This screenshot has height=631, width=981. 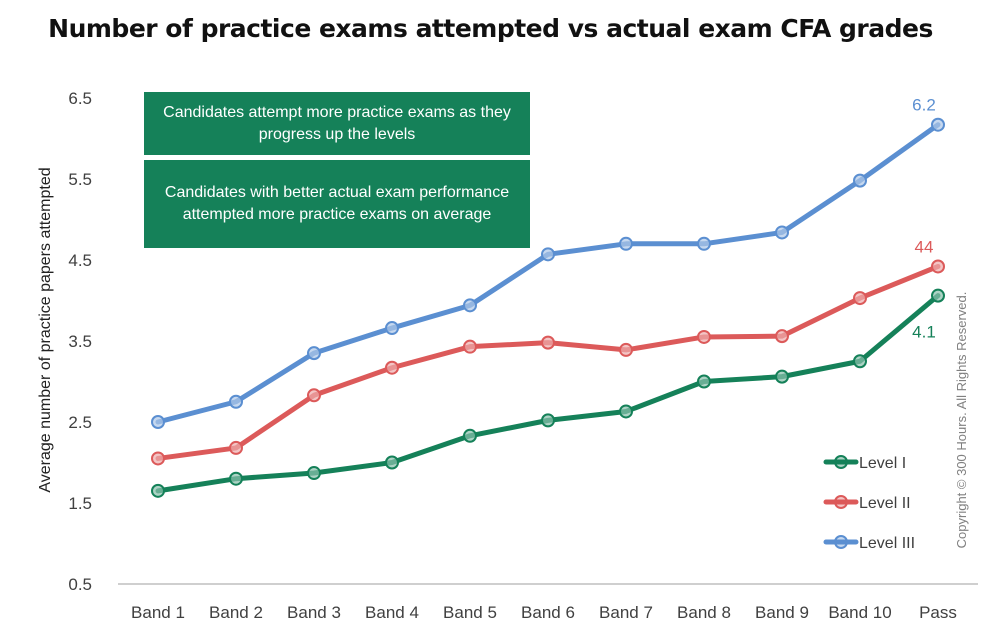 What do you see at coordinates (80, 260) in the screenshot?
I see `y-tick-label: 4.5` at bounding box center [80, 260].